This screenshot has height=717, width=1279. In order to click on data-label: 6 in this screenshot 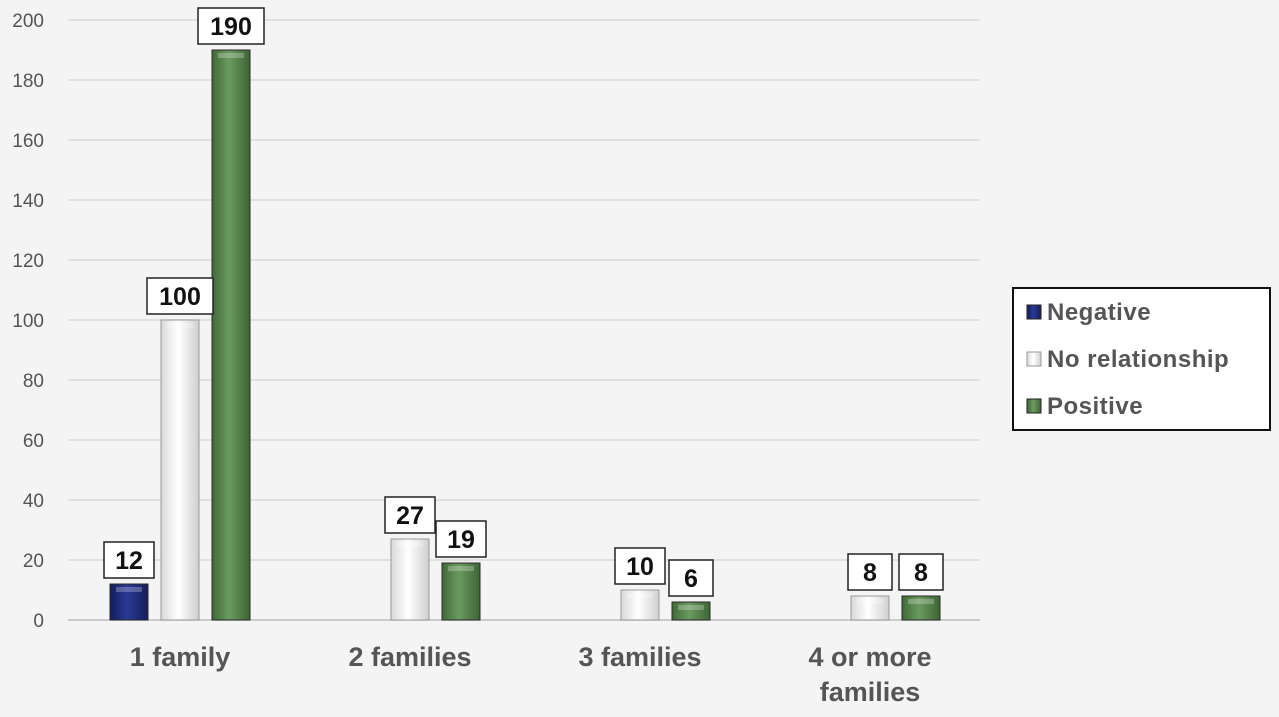, I will do `click(691, 579)`.